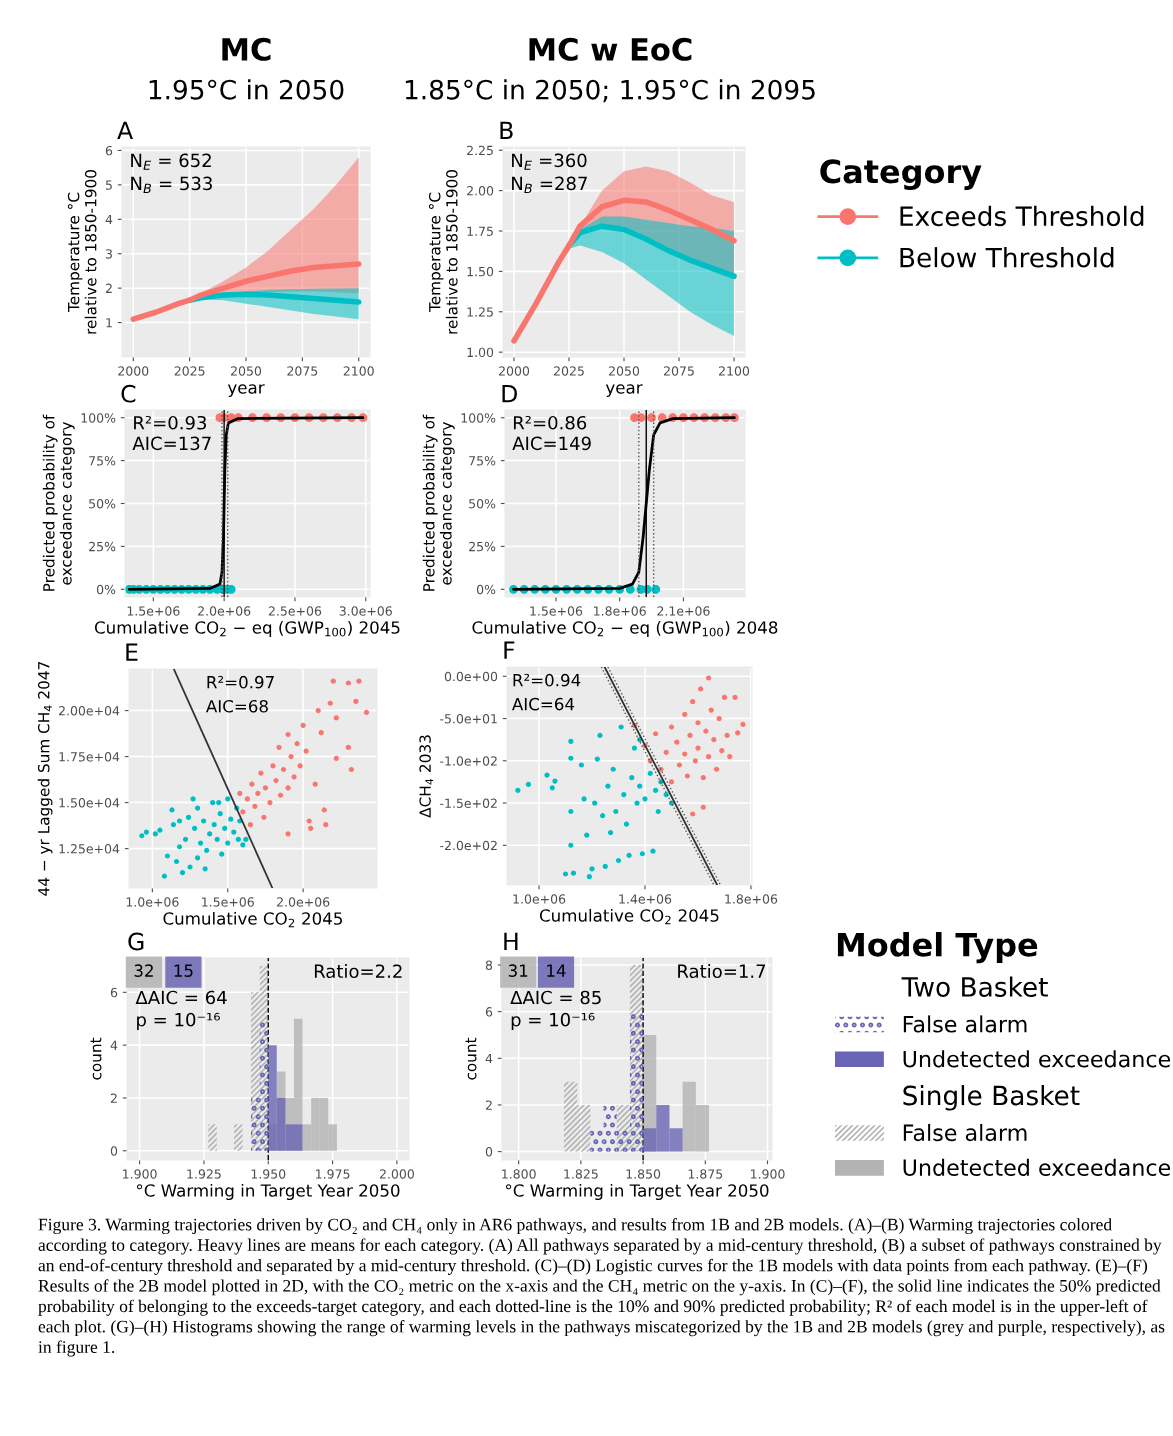 The image size is (1173, 1436). Describe the element at coordinates (511, 941) in the screenshot. I see `text: H` at that location.